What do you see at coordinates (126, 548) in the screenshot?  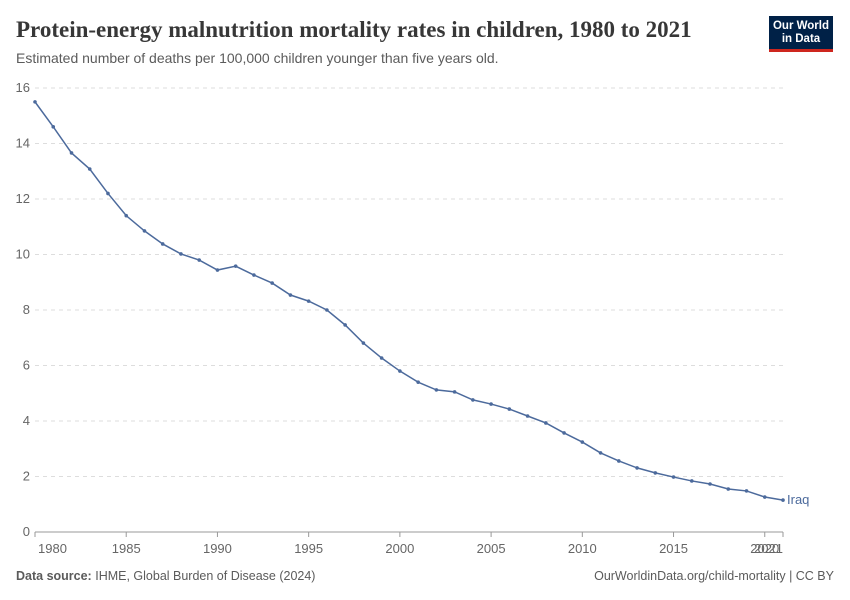 I see `x-tick-label: 1985` at bounding box center [126, 548].